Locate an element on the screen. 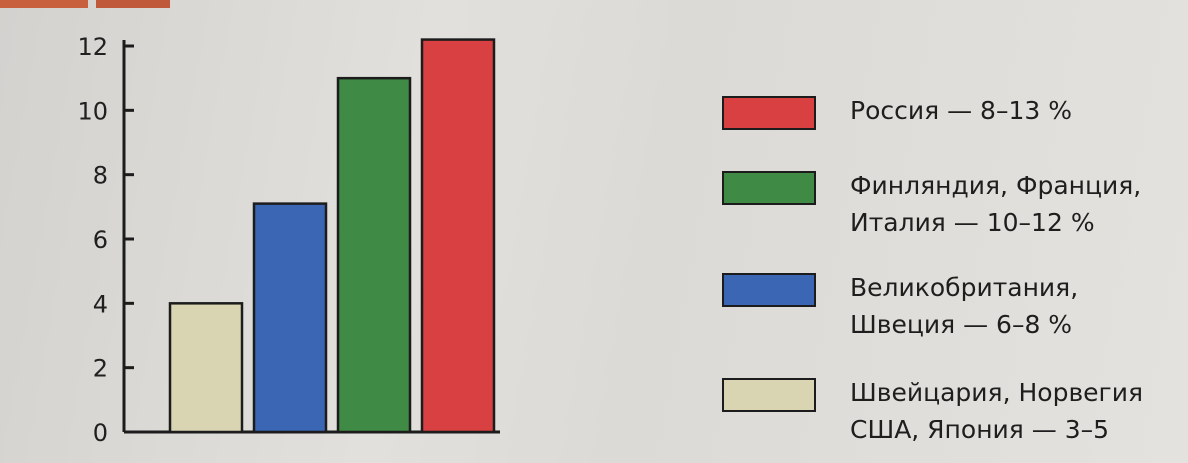  legend-item-switzerland-norway-usa-japan: Швейцария, Норвегия США, Япония — 3–5 is located at coordinates (932, 413).